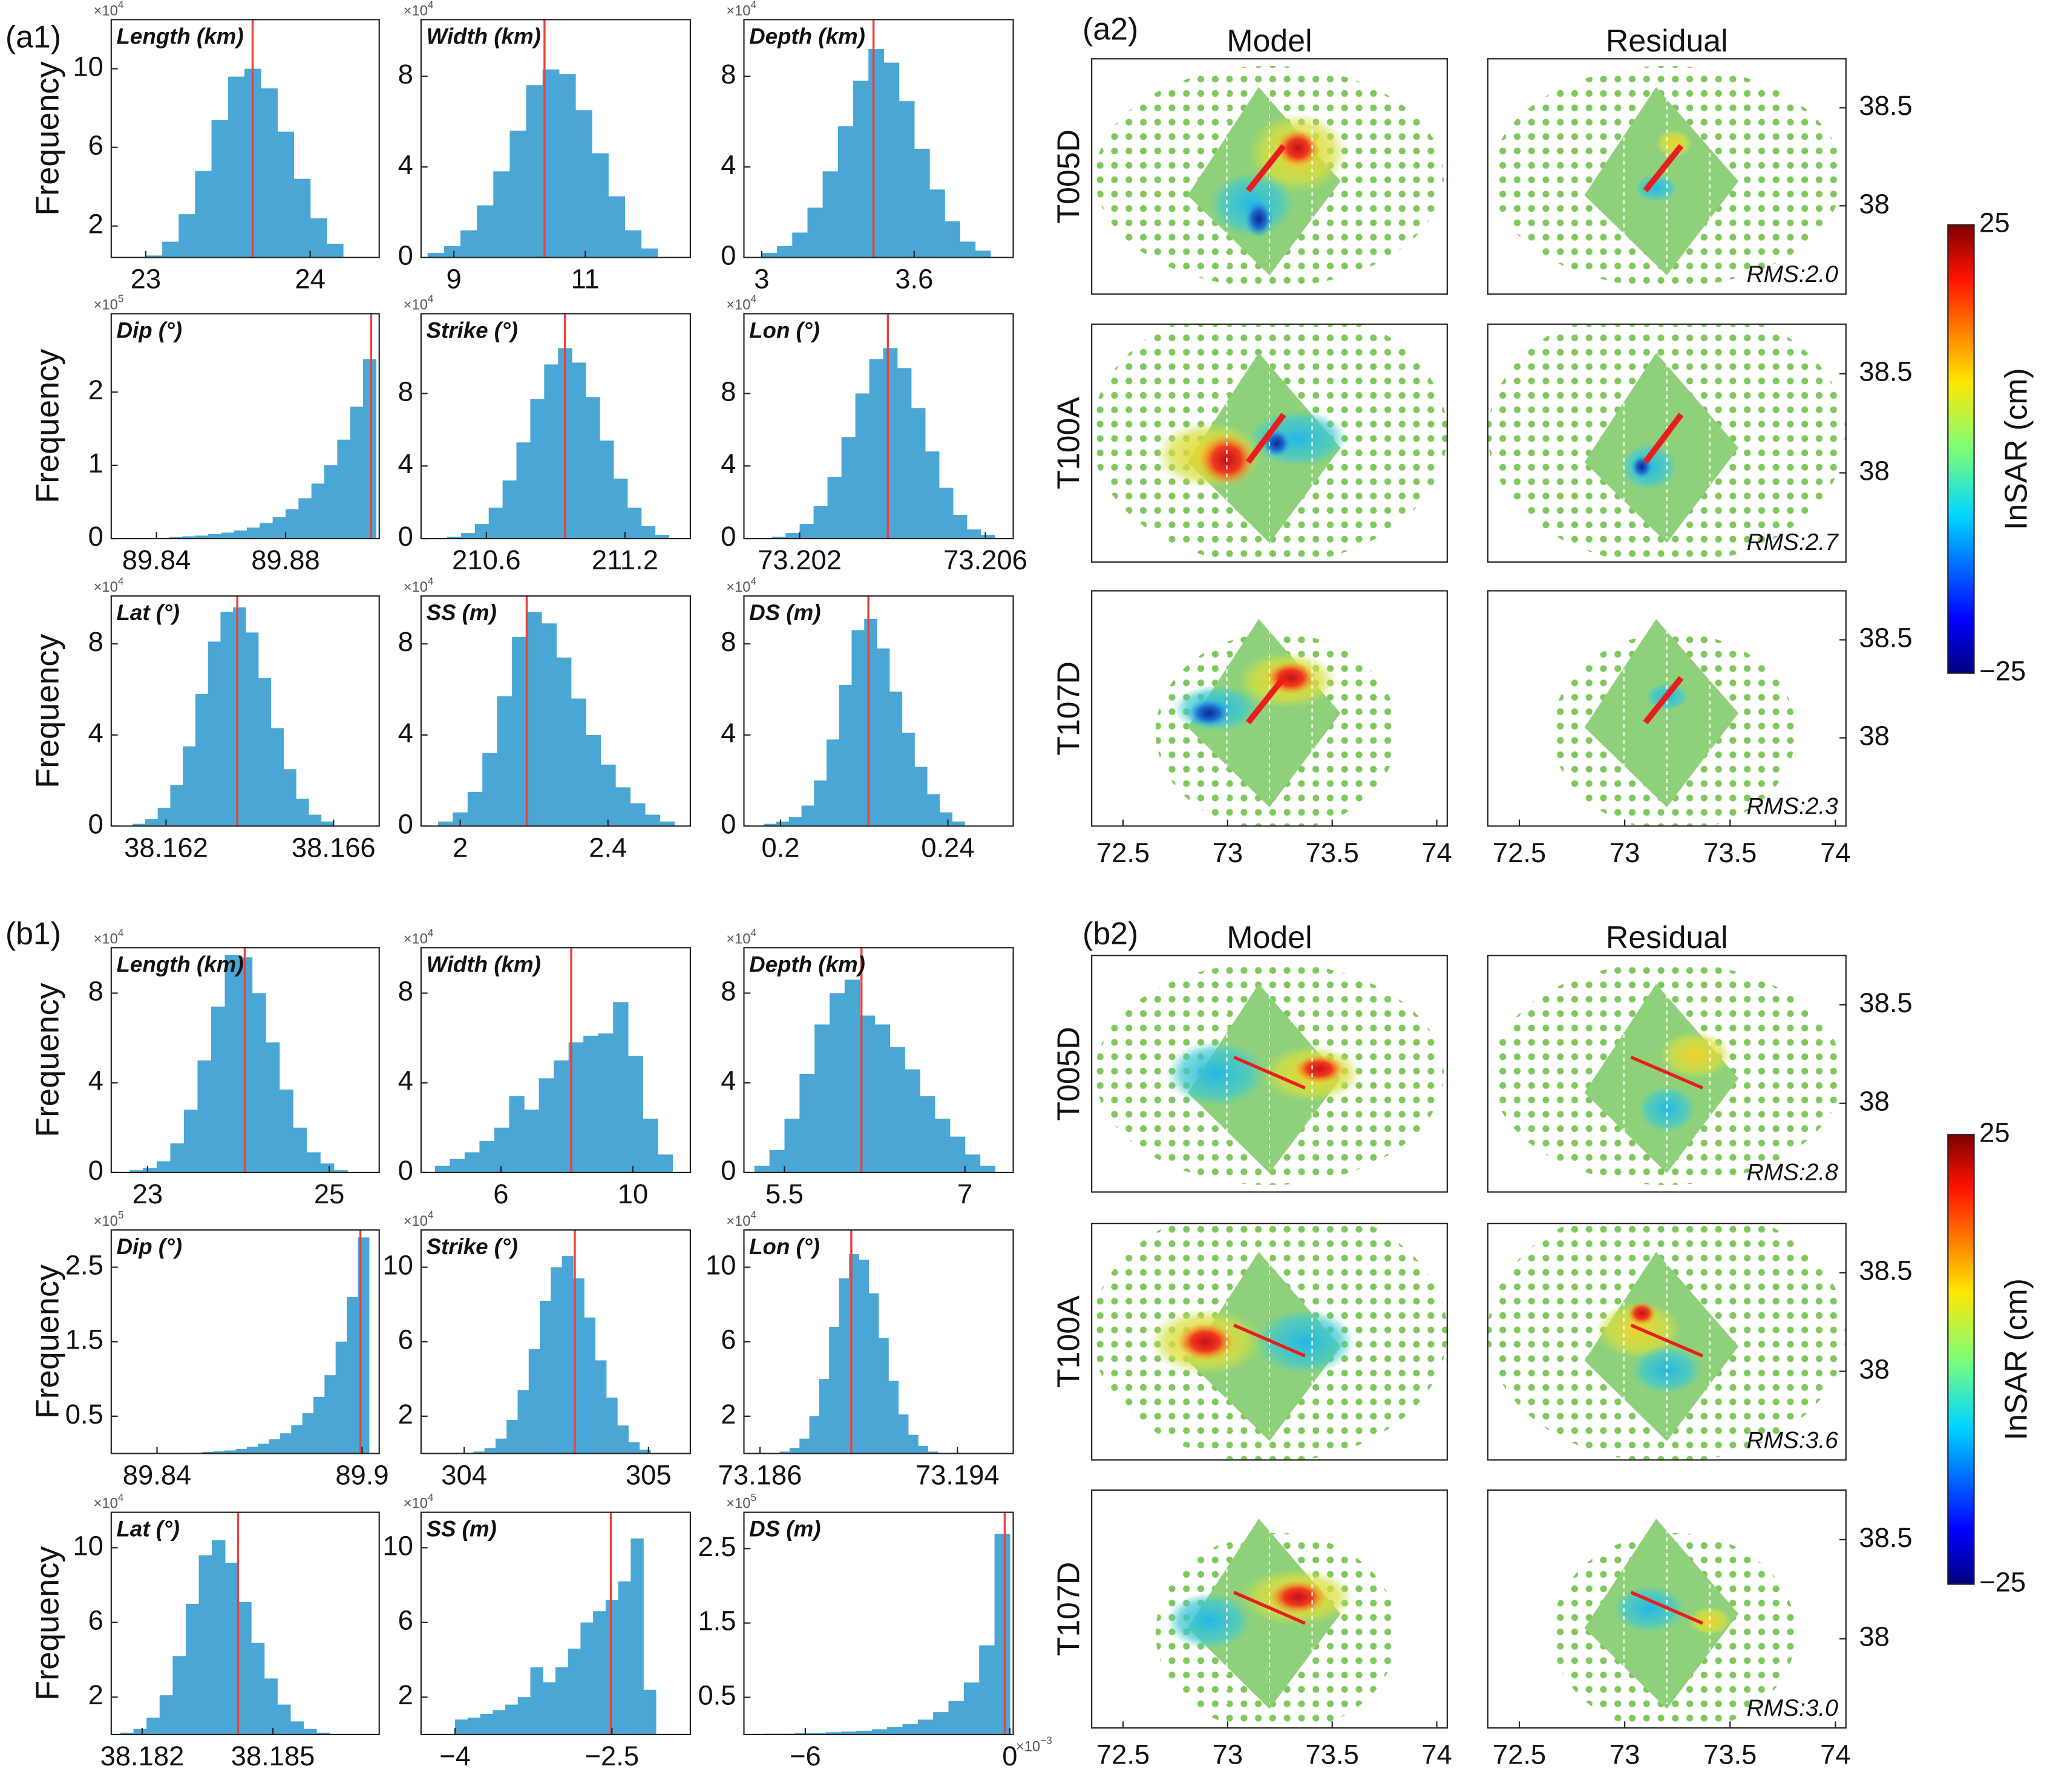 Image resolution: width=2050 pixels, height=1792 pixels. What do you see at coordinates (405, 992) in the screenshot?
I see `y-tick-label: 8` at bounding box center [405, 992].